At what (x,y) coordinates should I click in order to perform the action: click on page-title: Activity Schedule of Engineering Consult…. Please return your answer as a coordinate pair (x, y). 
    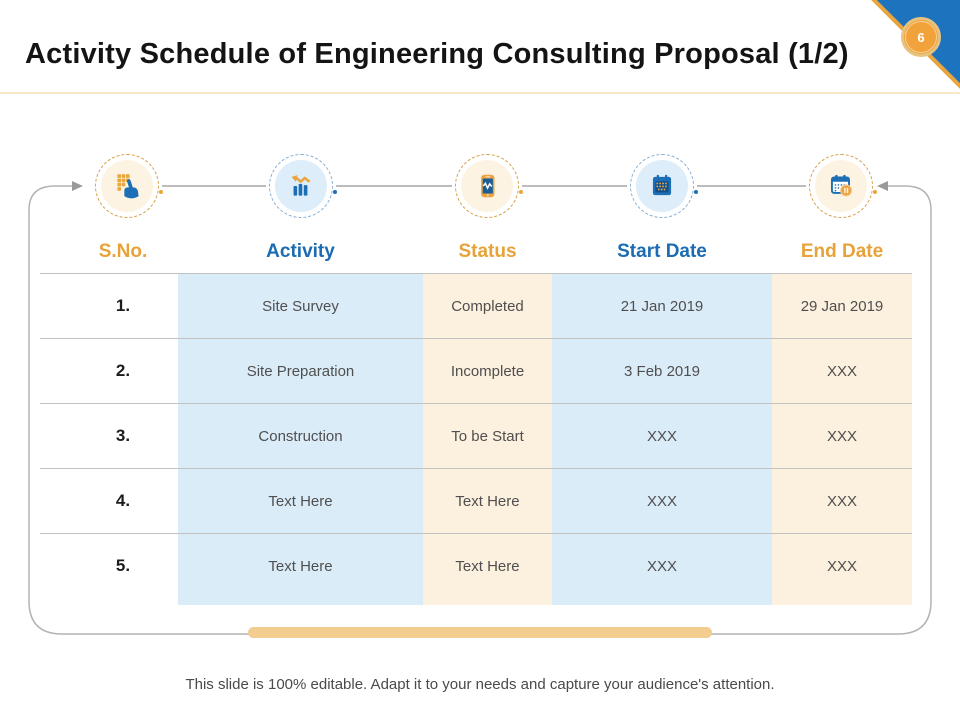
    Looking at the image, I should click on (437, 54).